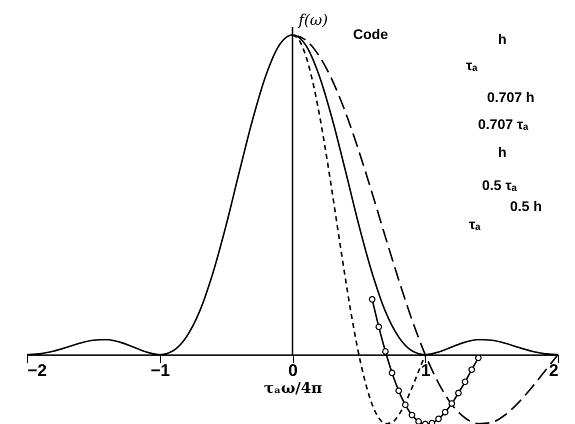  I want to click on annotation: 0.5 τₐ, so click(500, 185).